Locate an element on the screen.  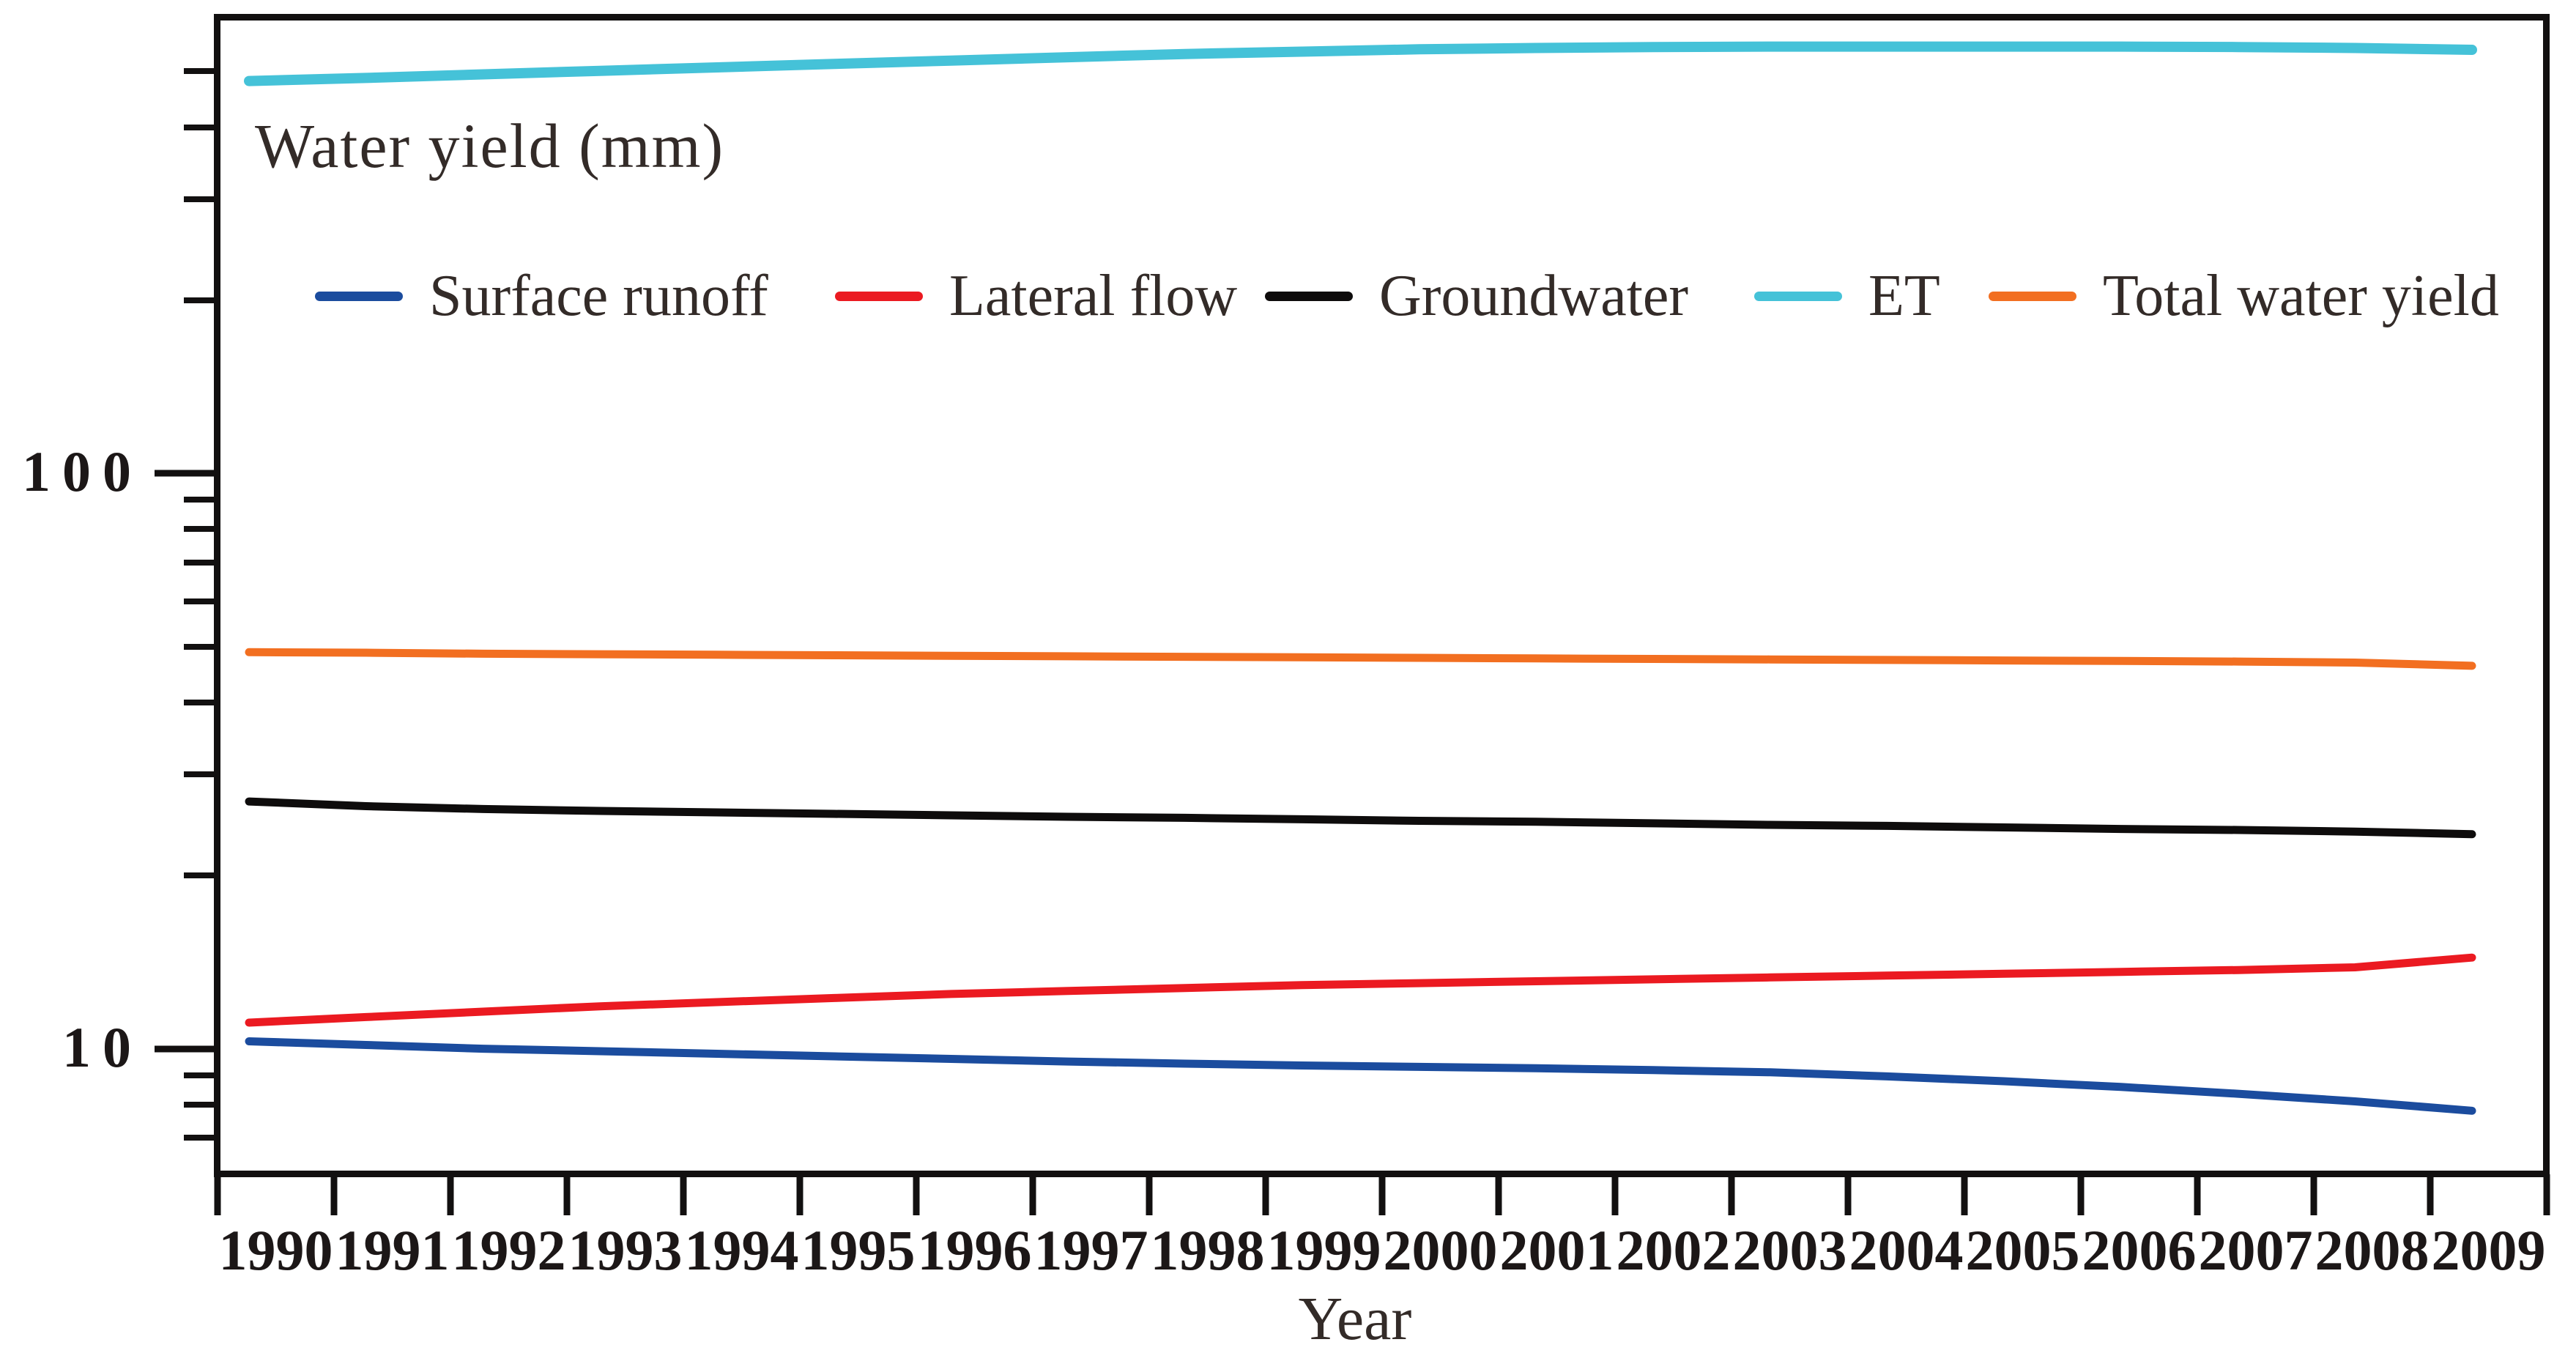
legend-item-surface-runoff: Surface runoff is located at coordinates (541, 296).